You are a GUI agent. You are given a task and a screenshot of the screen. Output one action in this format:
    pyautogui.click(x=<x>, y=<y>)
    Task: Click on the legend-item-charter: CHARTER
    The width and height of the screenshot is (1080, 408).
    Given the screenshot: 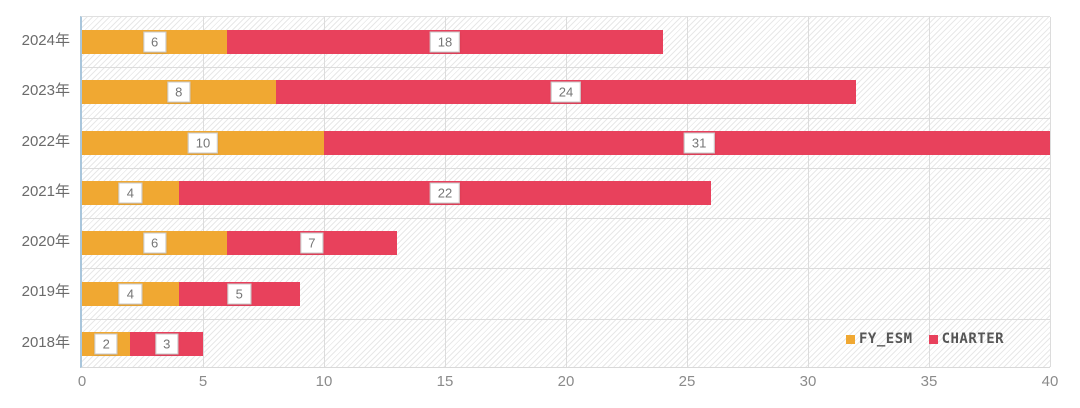 What is the action you would take?
    pyautogui.click(x=966, y=339)
    